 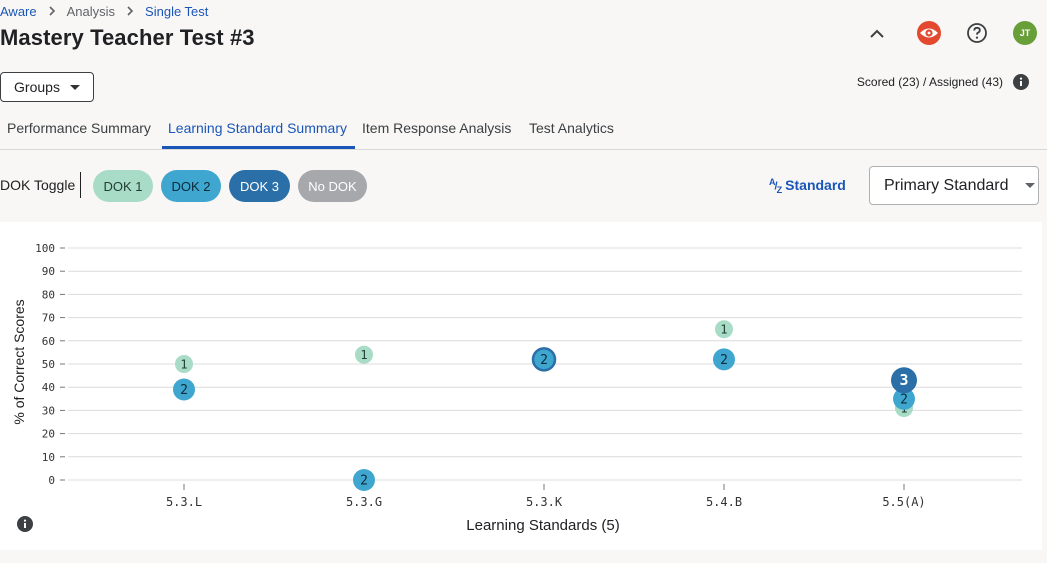 What do you see at coordinates (25, 526) in the screenshot?
I see `chart-info-icon` at bounding box center [25, 526].